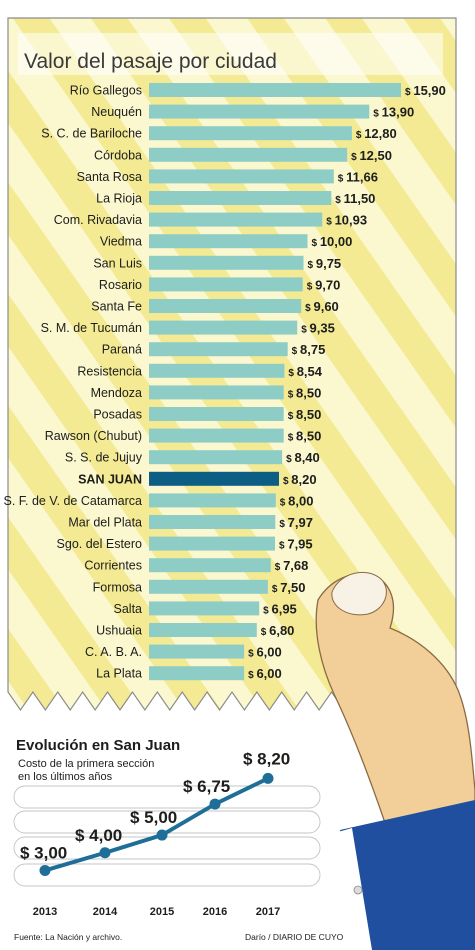  I want to click on category-label: S. S. de Jujuy, so click(104, 458).